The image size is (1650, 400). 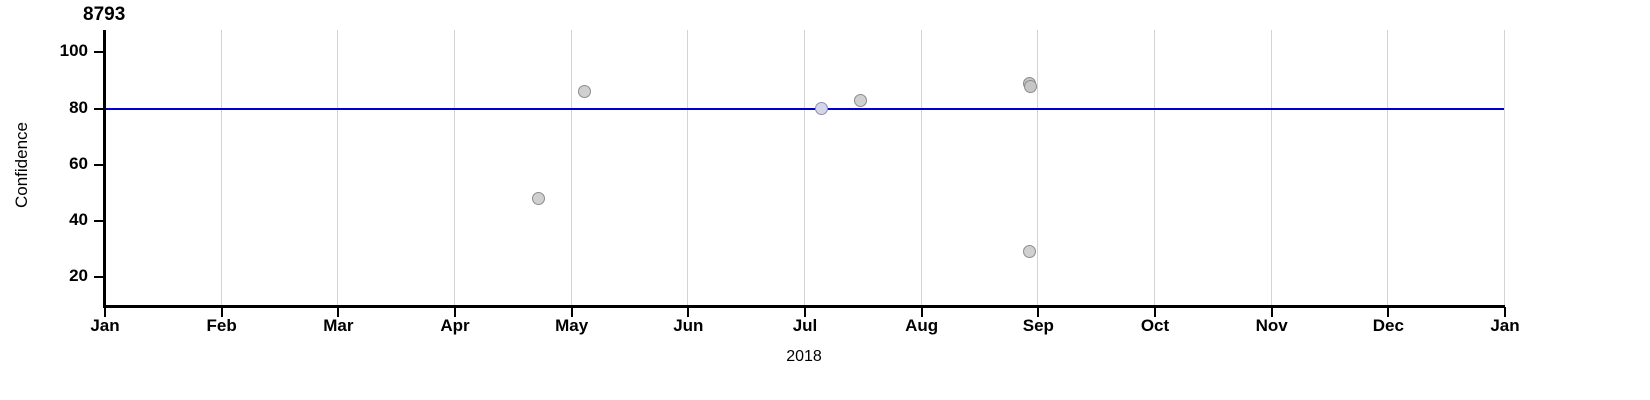 What do you see at coordinates (804, 306) in the screenshot?
I see `x-axis-line` at bounding box center [804, 306].